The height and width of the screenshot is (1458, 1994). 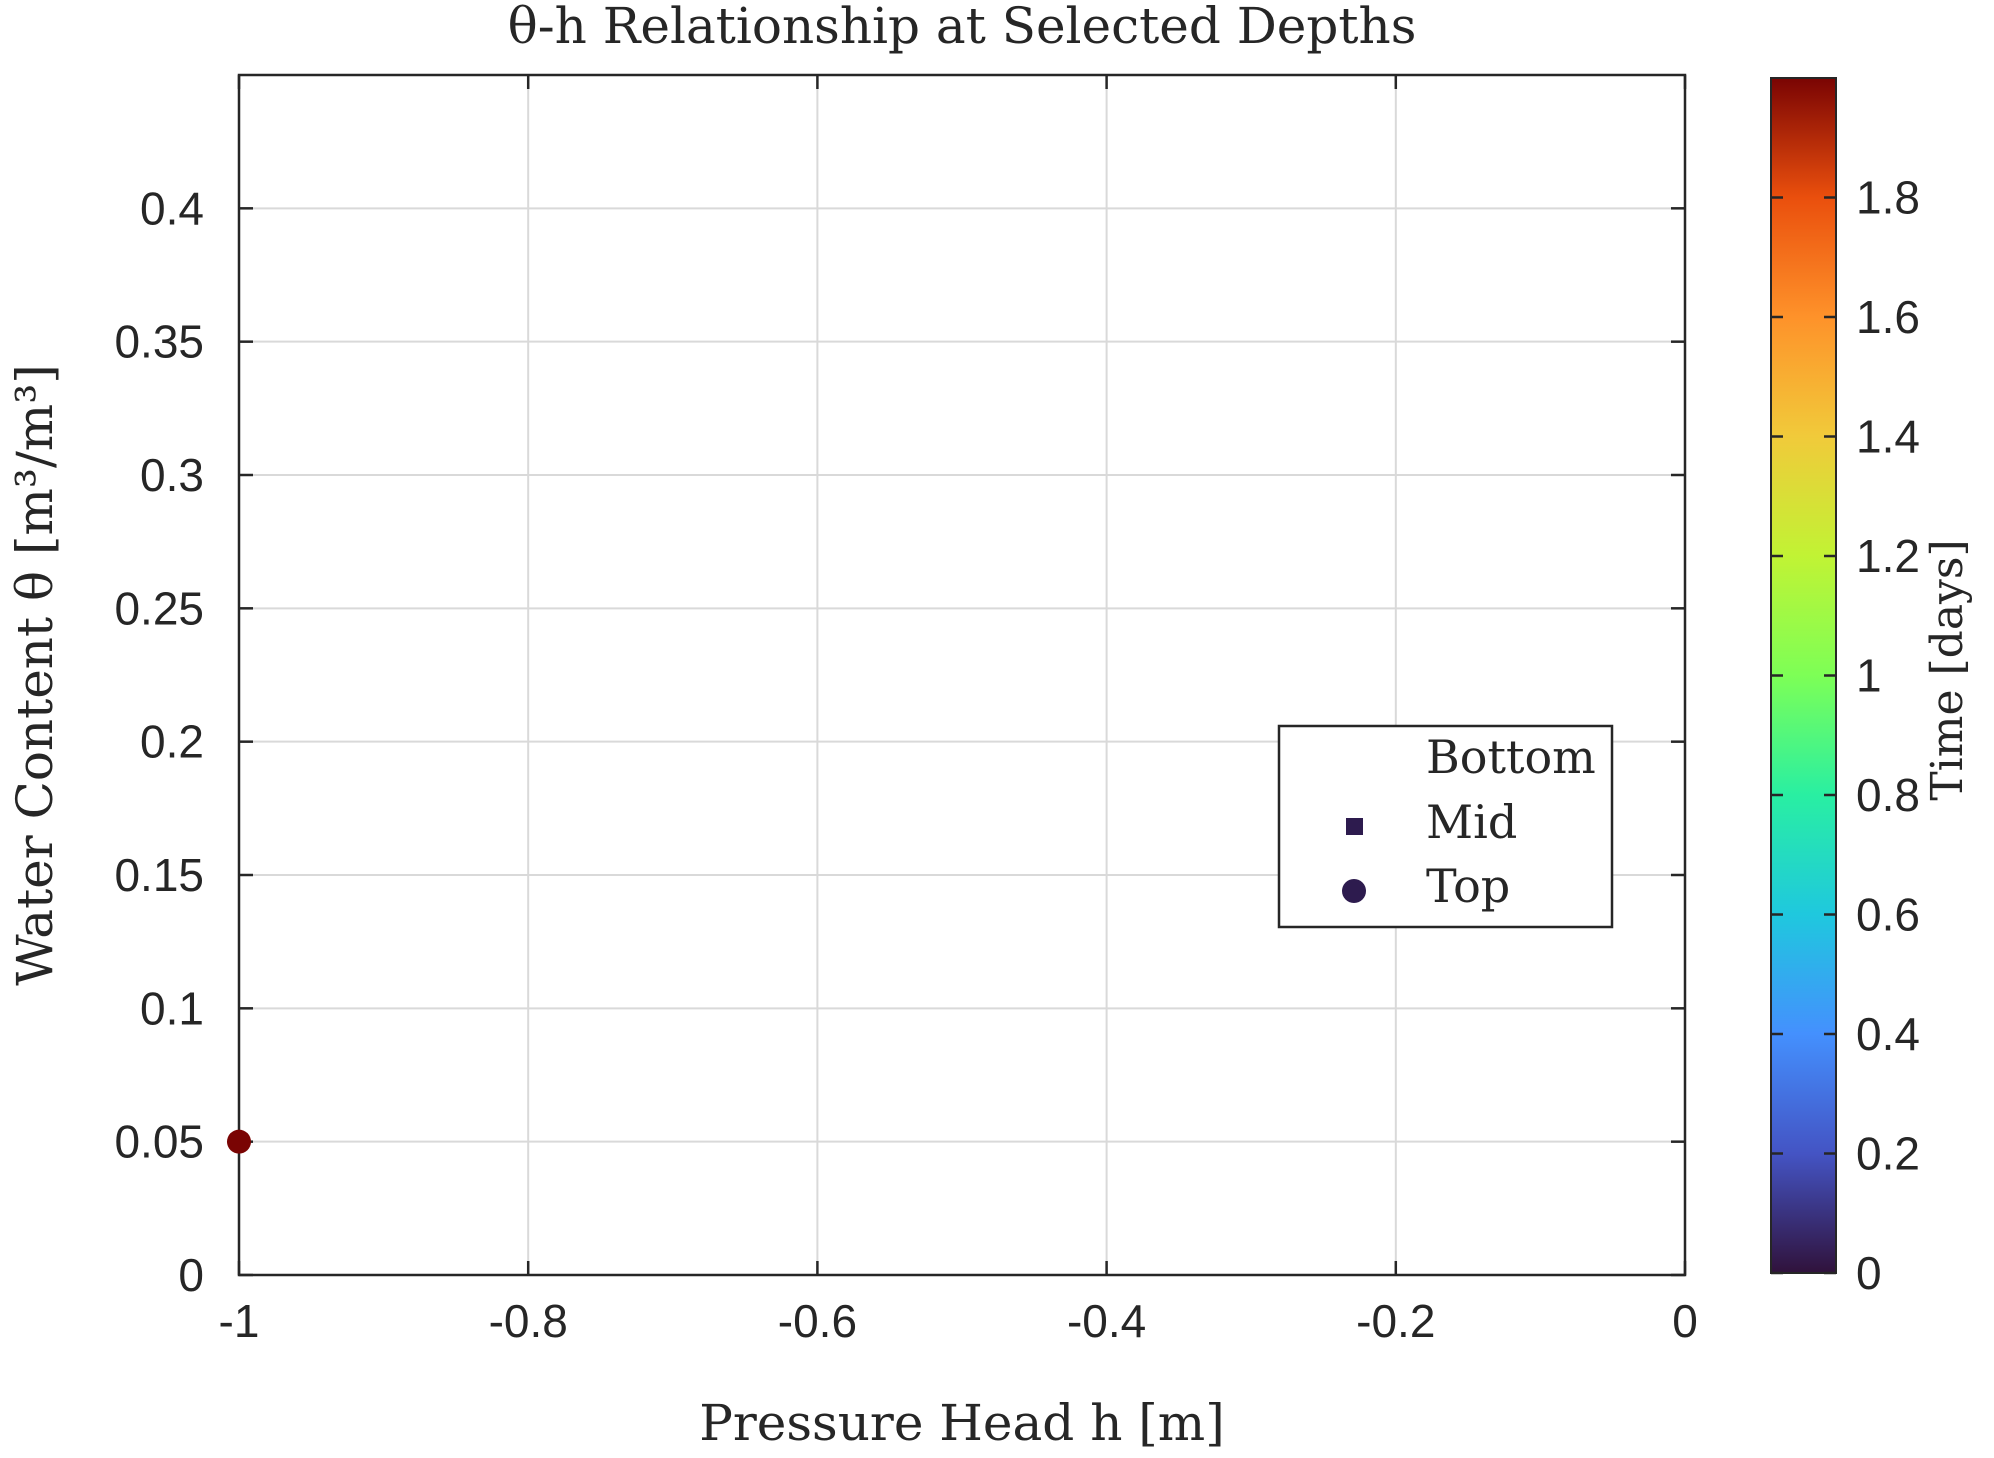 I want to click on x-tick-label: 0, so click(x=1685, y=1321).